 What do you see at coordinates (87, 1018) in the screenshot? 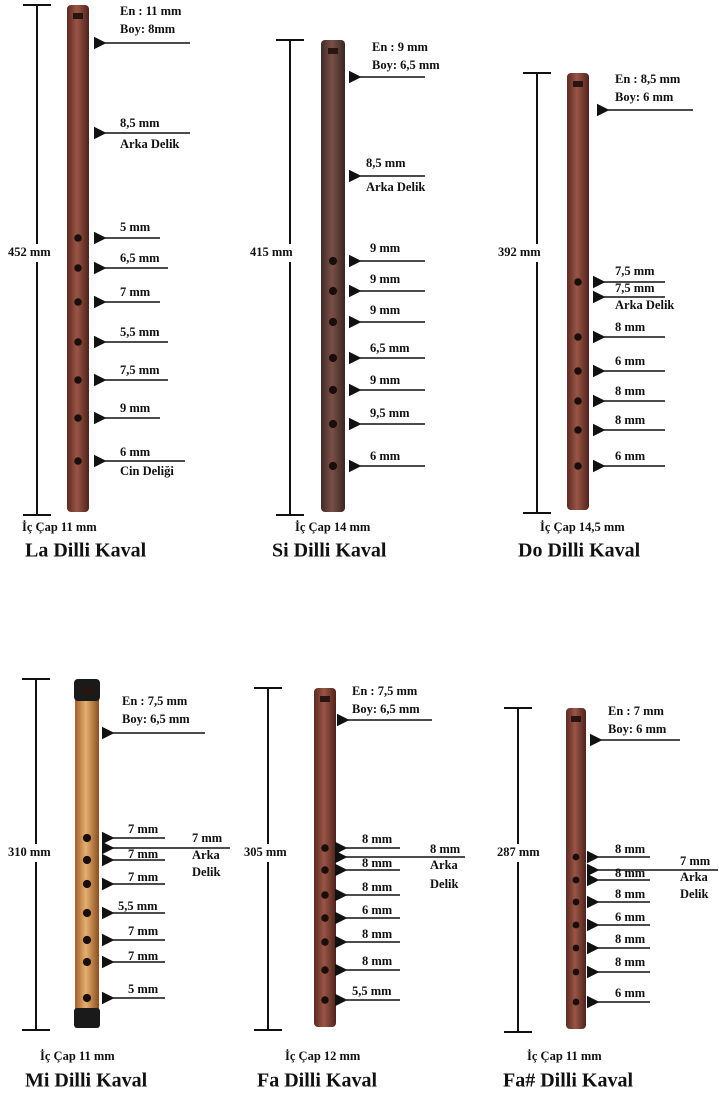
I see `flute-cap` at bounding box center [87, 1018].